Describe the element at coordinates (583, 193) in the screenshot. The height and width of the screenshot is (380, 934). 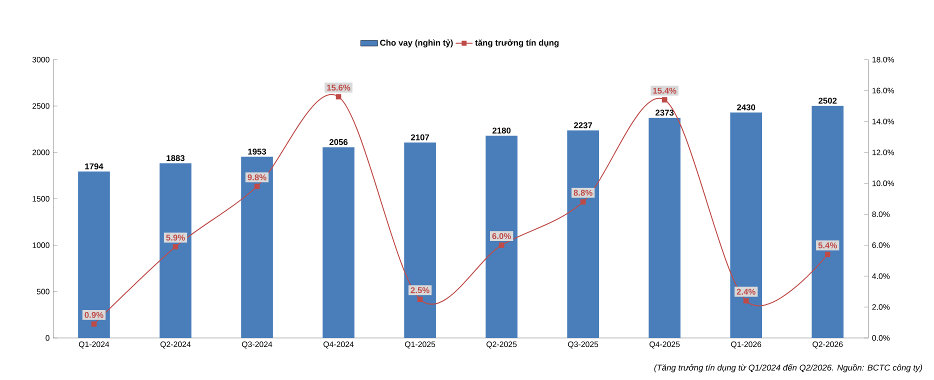
I see `data-label: 8.8%` at that location.